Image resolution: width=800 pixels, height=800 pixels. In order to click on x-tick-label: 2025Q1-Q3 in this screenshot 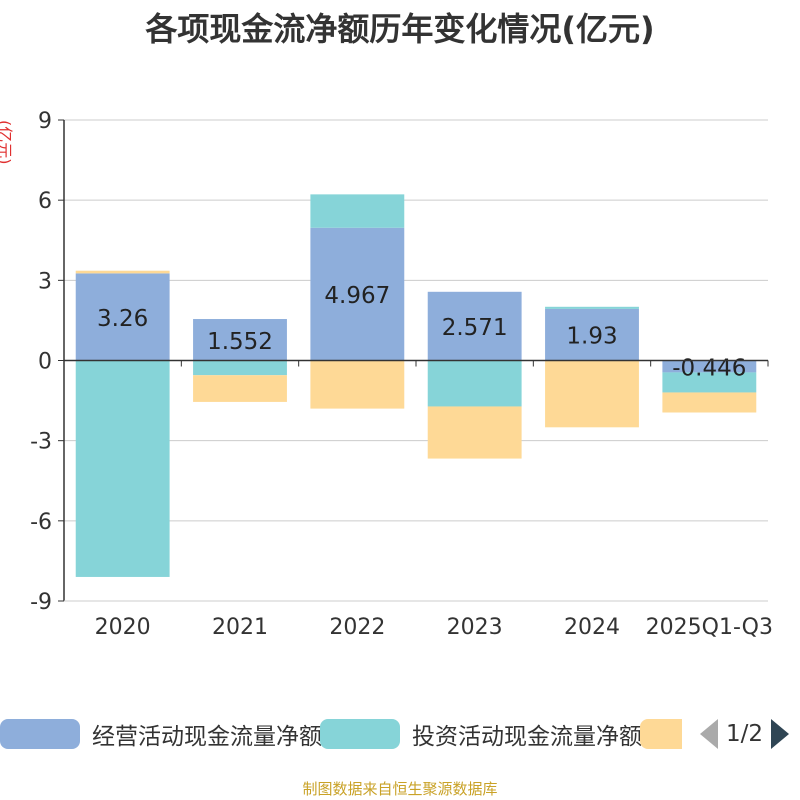, I will do `click(709, 627)`.